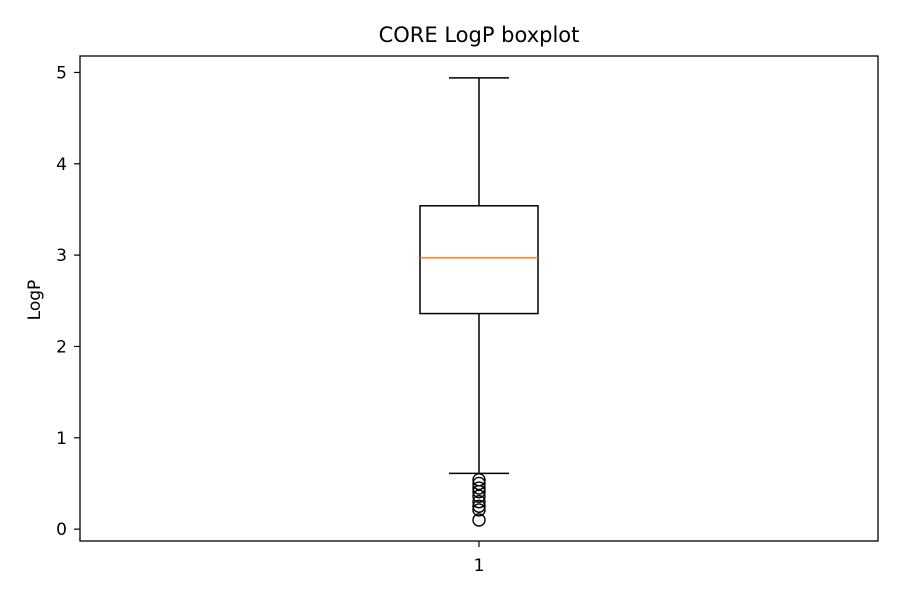 The height and width of the screenshot is (600, 900). I want to click on y-tick-label: 0, so click(61, 530).